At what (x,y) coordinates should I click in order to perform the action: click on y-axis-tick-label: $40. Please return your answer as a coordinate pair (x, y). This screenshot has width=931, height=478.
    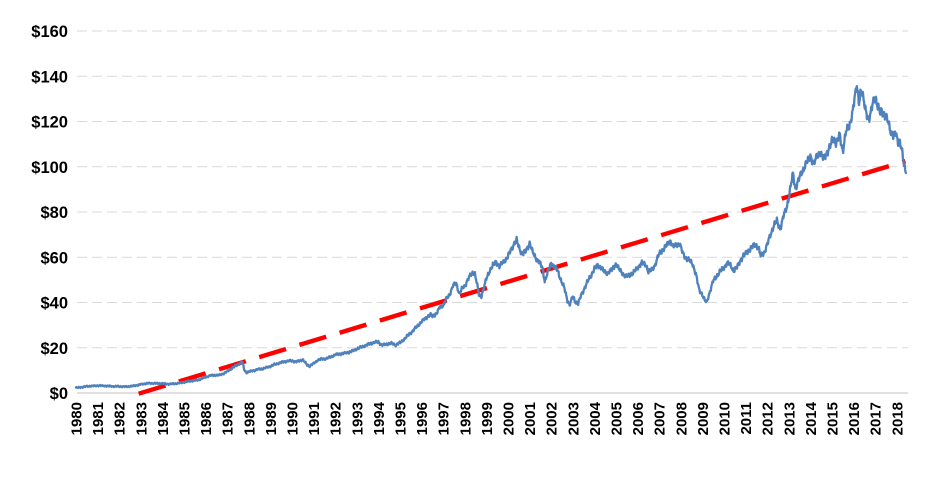
    Looking at the image, I should click on (54, 304).